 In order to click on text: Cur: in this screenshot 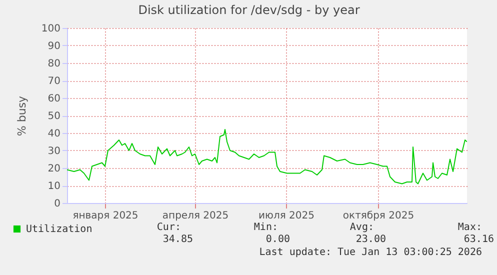, I will do `click(168, 227)`.